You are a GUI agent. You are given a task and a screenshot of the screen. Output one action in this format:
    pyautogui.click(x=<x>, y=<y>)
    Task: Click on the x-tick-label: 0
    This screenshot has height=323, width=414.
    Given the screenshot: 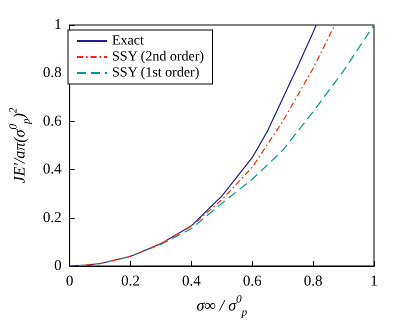 What is the action you would take?
    pyautogui.click(x=70, y=282)
    